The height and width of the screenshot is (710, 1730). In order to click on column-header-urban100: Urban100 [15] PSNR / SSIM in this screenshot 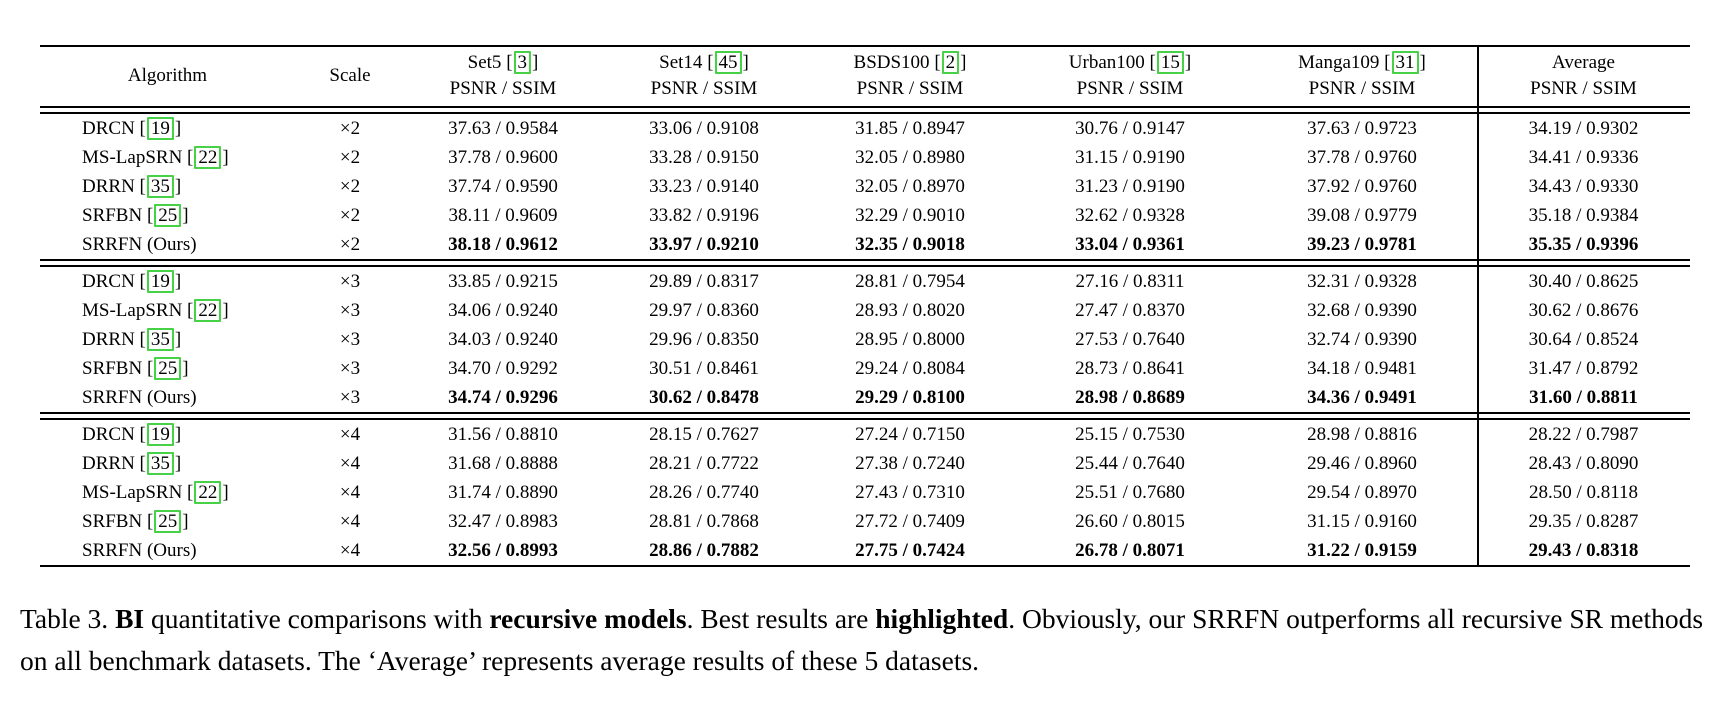, I will do `click(1130, 76)`.